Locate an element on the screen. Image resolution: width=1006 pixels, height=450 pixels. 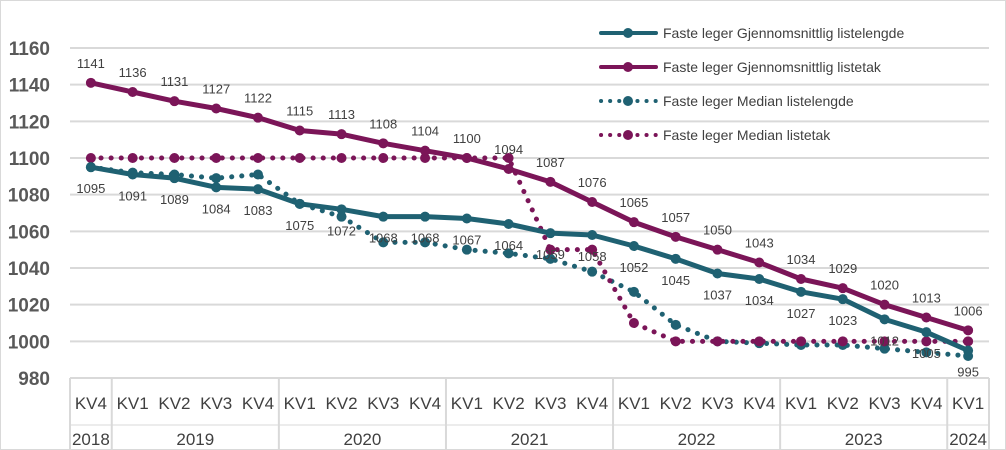
data-label: 1089 is located at coordinates (174, 199).